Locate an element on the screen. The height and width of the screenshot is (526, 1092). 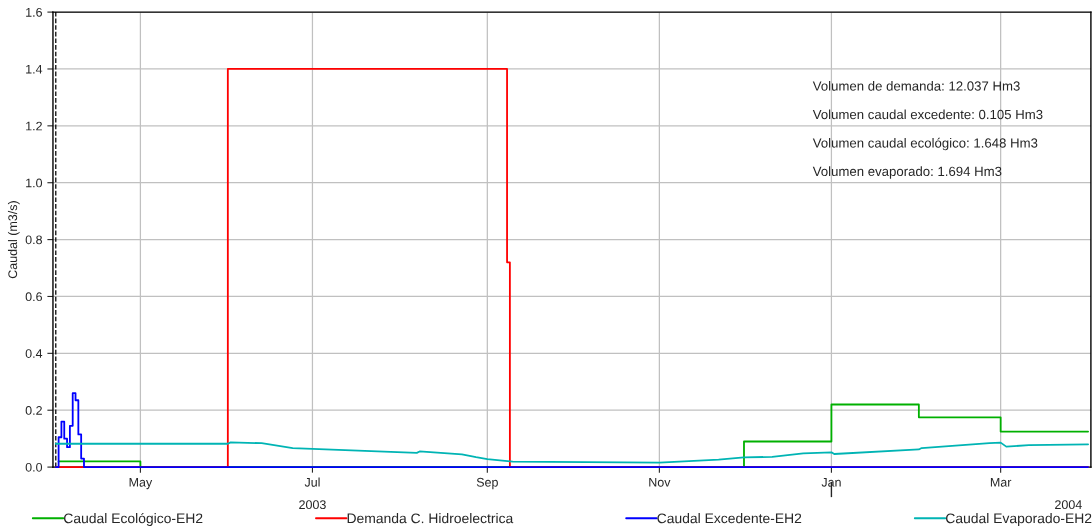
legend-label: Caudal Ecológico-EH2 is located at coordinates (133, 519).